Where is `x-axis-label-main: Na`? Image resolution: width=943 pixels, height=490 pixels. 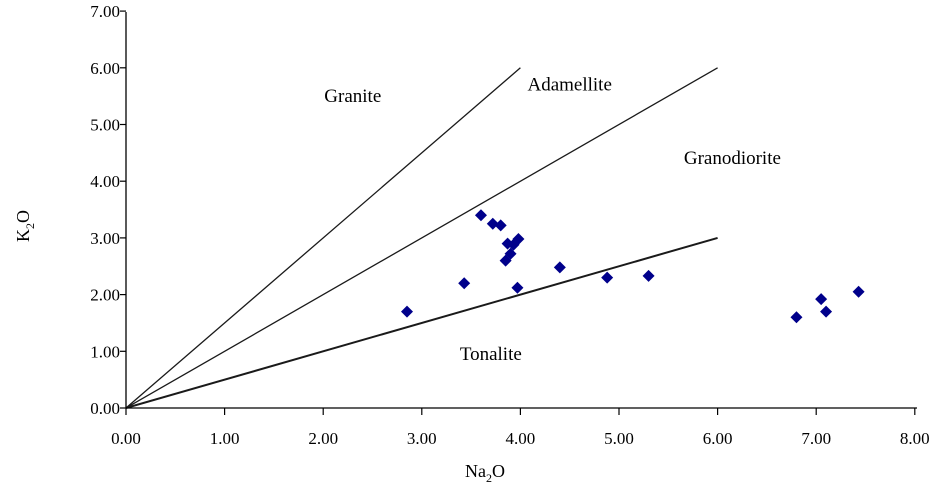
x-axis-label-main: Na is located at coordinates (475, 471).